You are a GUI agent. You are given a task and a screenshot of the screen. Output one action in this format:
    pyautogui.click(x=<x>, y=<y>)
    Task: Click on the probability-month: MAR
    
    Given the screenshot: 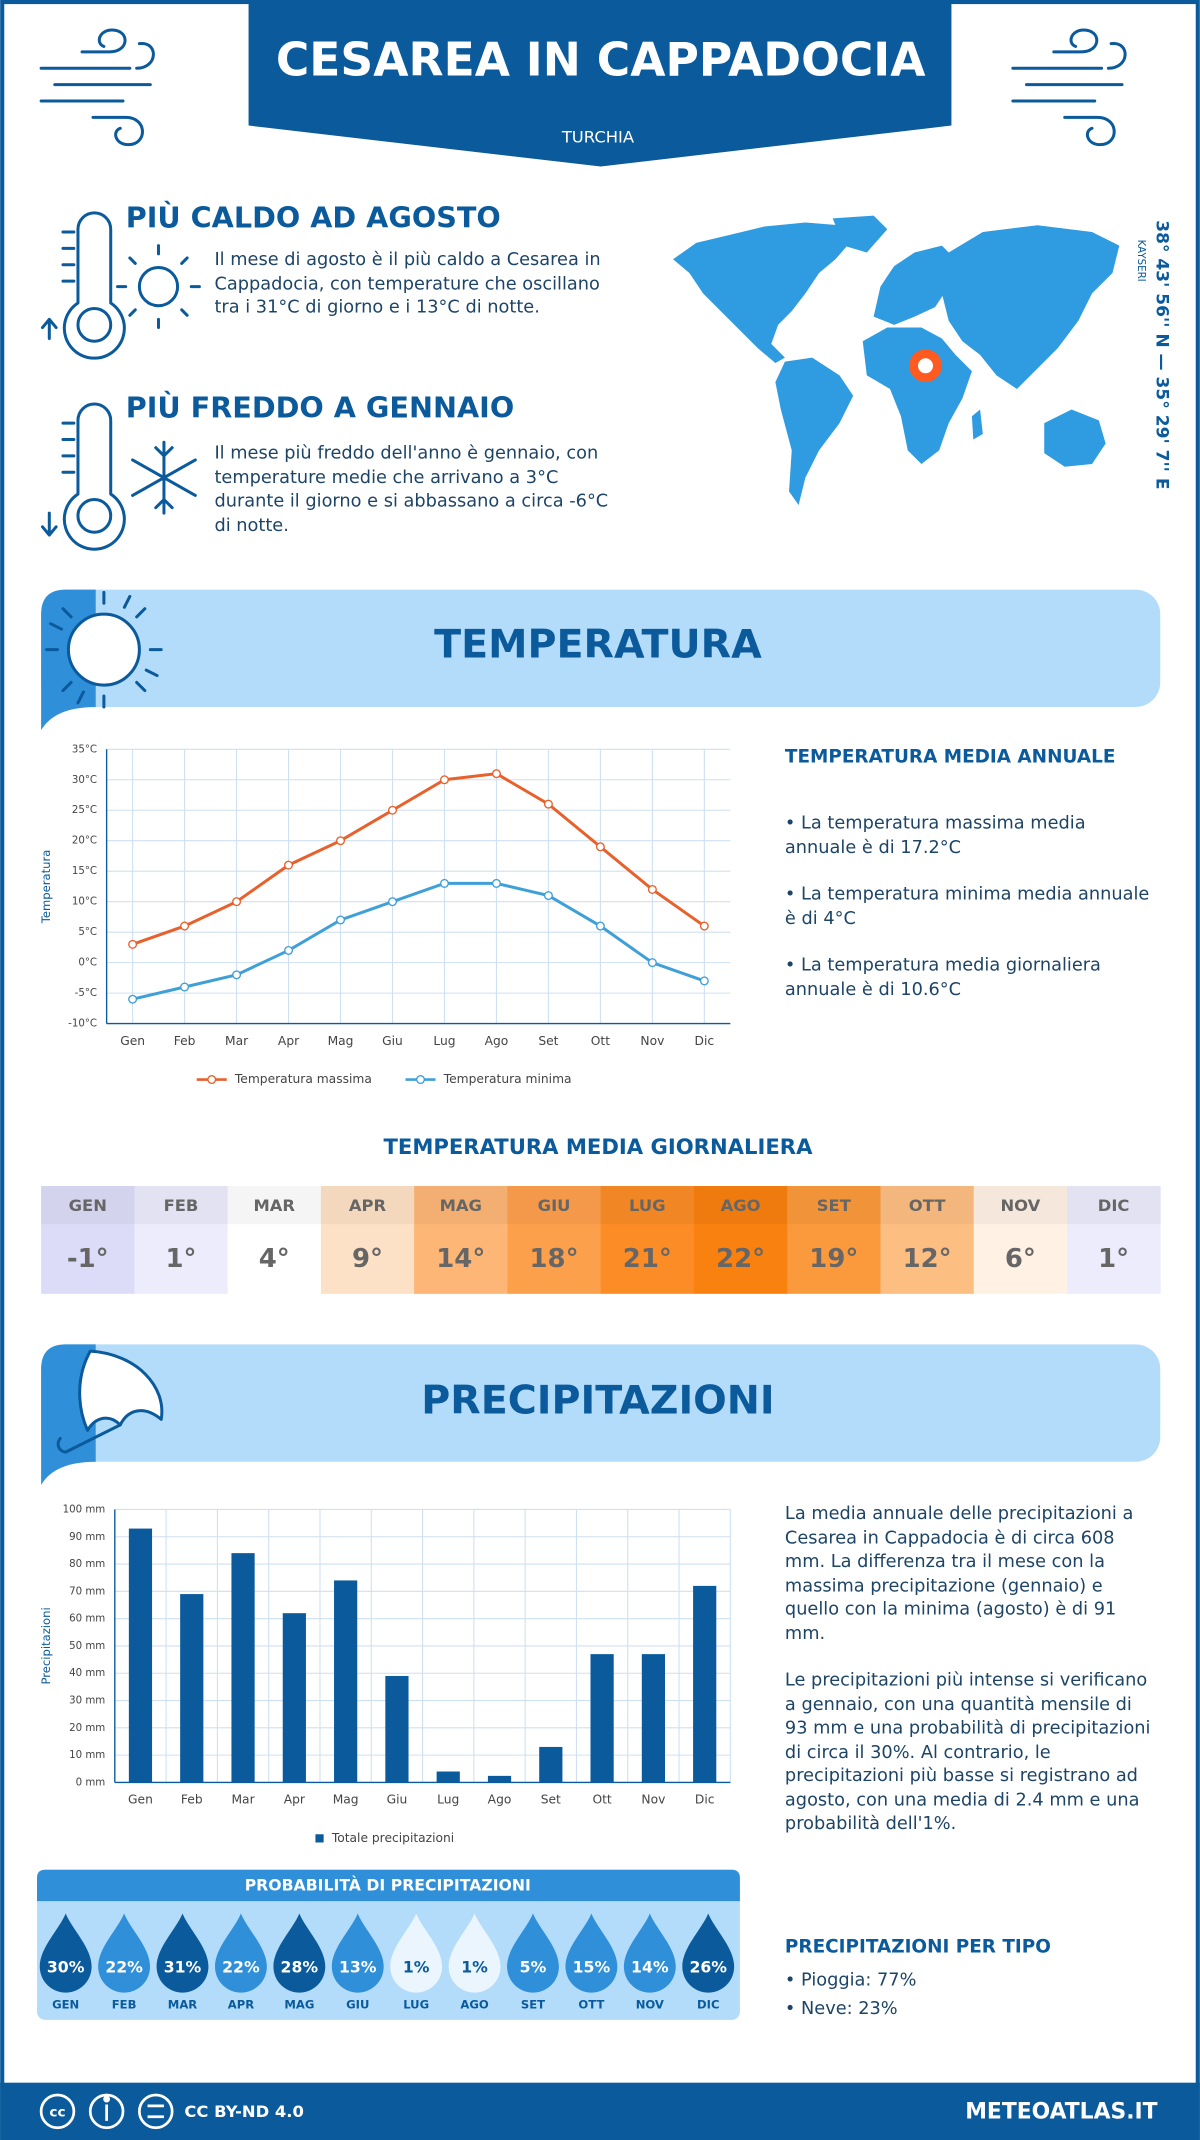 What is the action you would take?
    pyautogui.click(x=183, y=2004)
    